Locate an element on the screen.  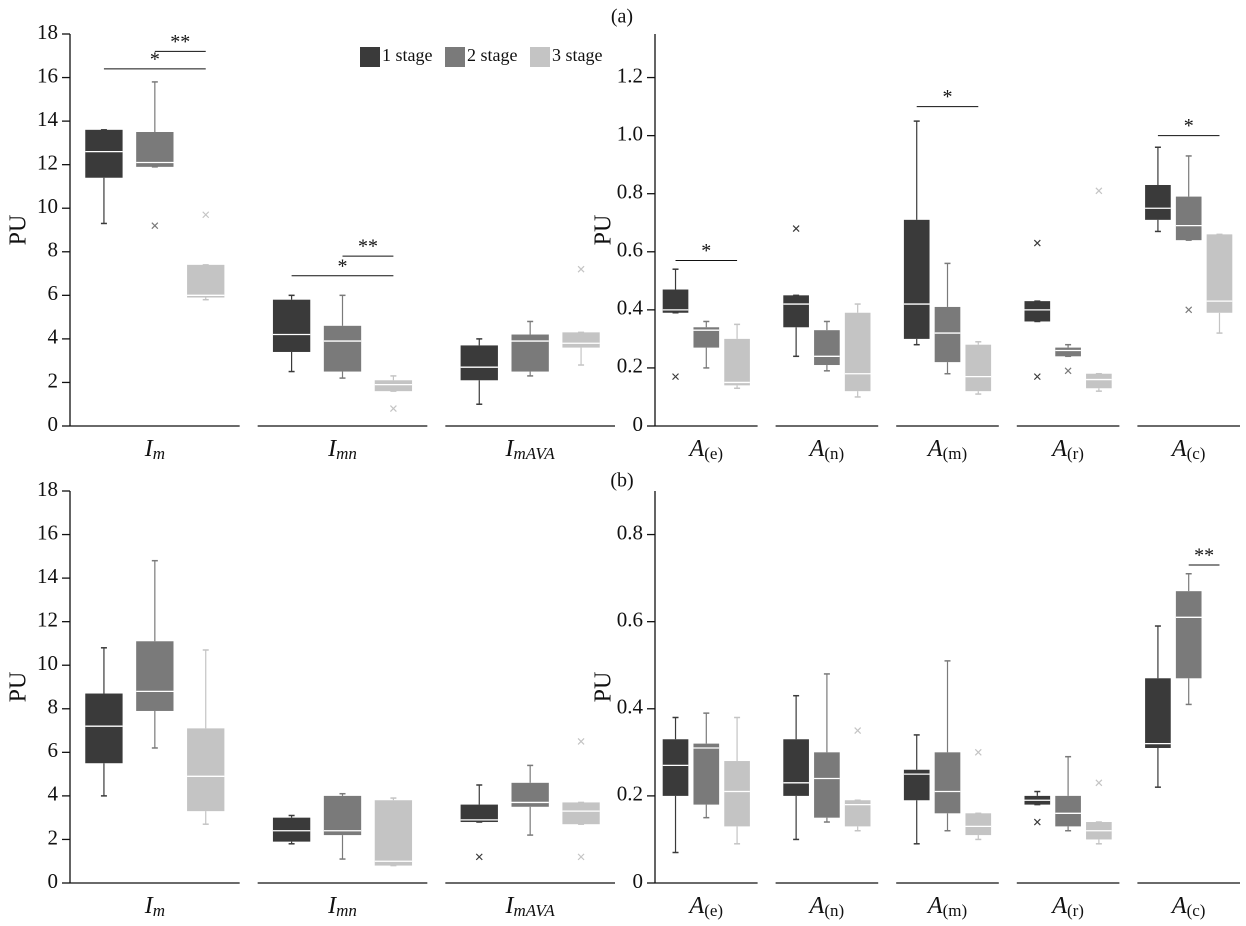
category-subscript: mAVA is located at coordinates (535, 453).